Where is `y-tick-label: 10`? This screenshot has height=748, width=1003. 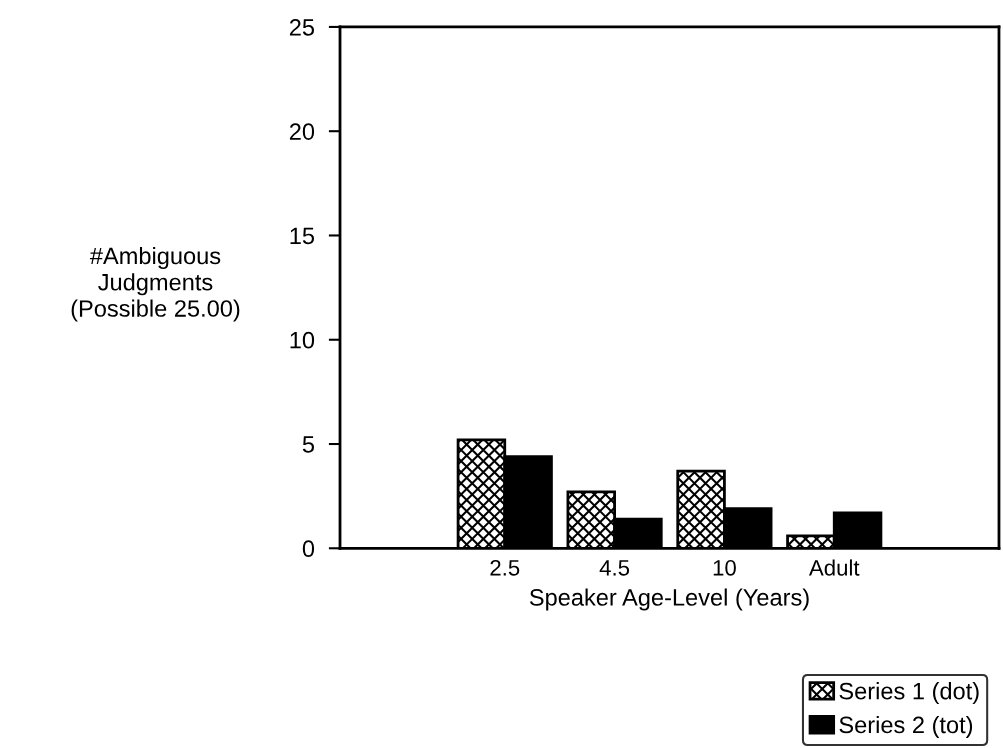 y-tick-label: 10 is located at coordinates (302, 340).